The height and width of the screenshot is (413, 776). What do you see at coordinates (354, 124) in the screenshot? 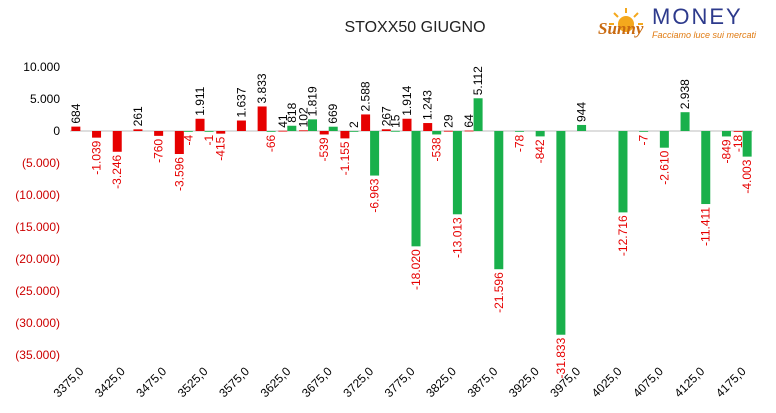
I see `put-data-label: 2` at bounding box center [354, 124].